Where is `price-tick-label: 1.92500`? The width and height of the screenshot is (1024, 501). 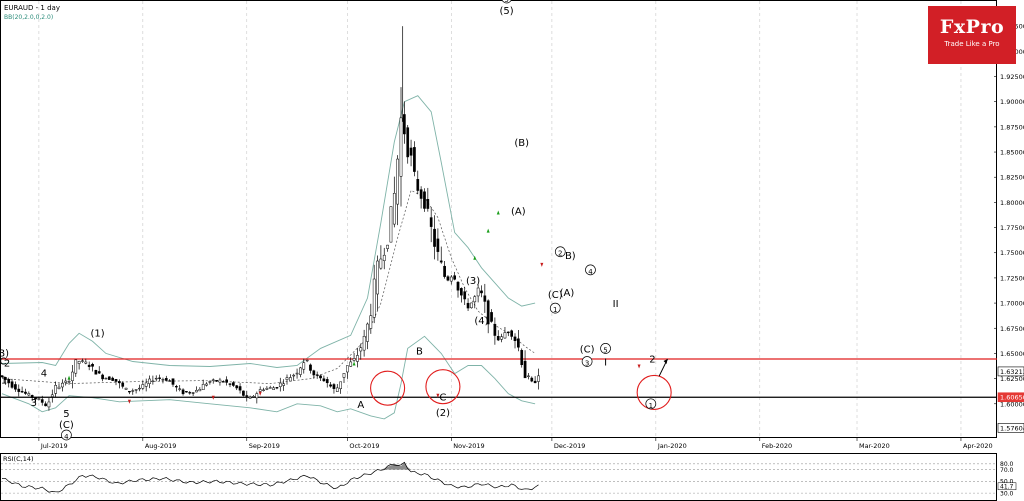 price-tick-label: 1.92500 is located at coordinates (1012, 77).